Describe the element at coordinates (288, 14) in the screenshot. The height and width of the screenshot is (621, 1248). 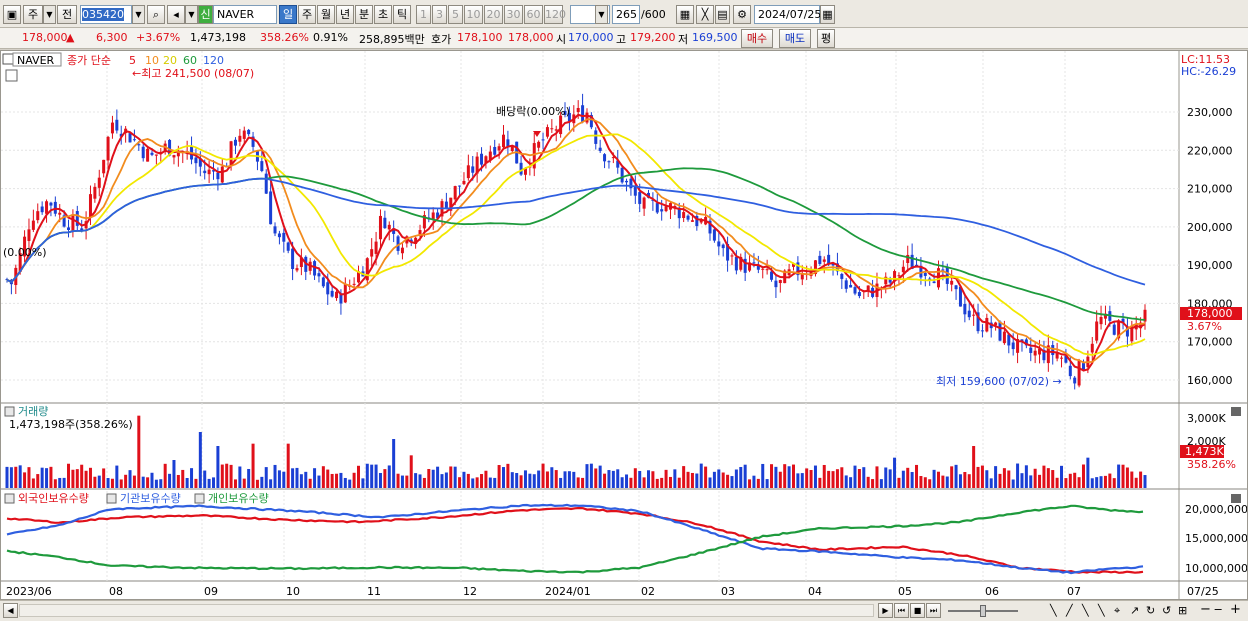
I see `period-0-button: 일` at that location.